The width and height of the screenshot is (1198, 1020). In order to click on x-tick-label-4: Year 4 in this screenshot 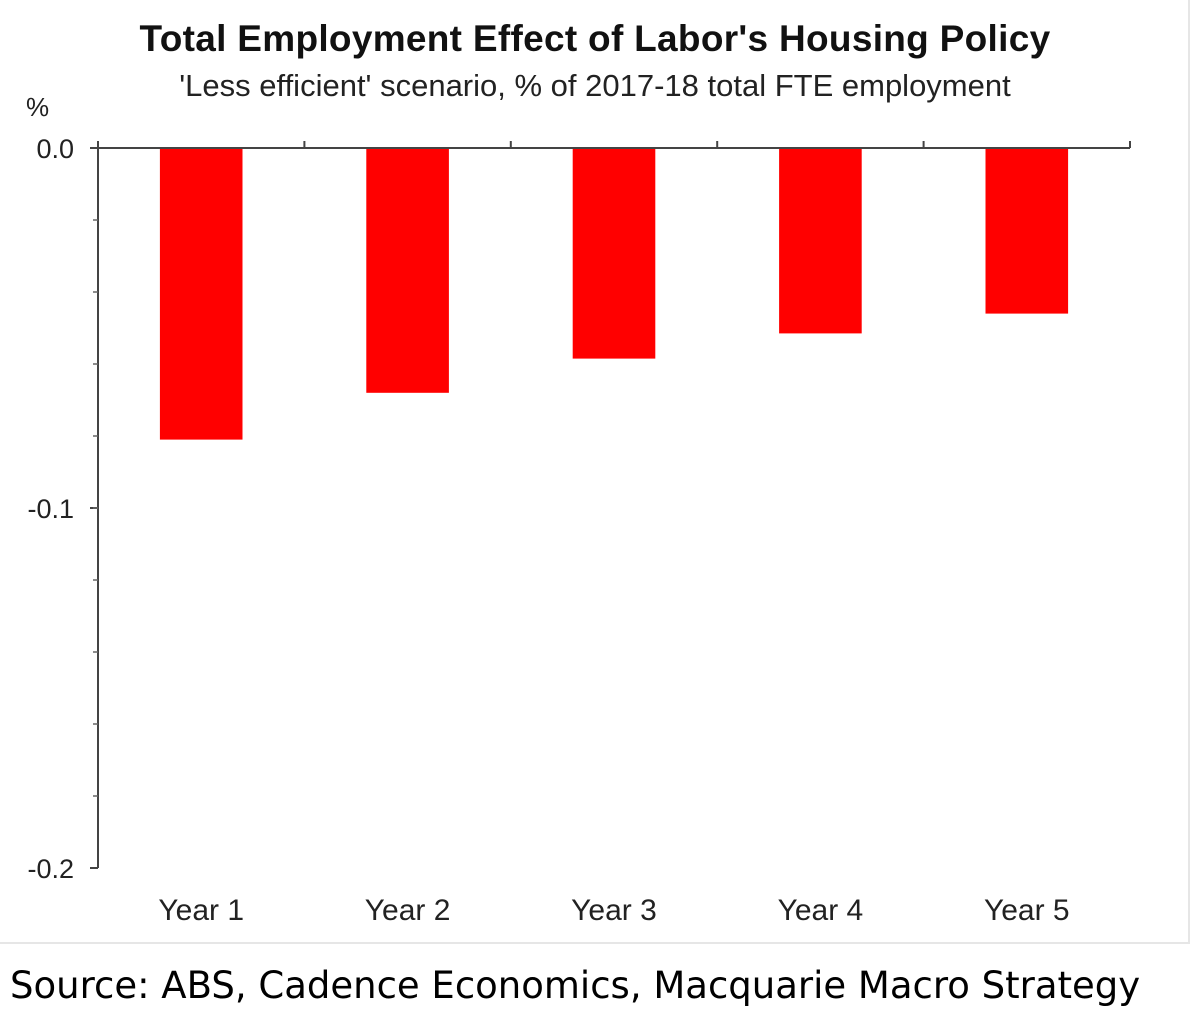, I will do `click(821, 910)`.